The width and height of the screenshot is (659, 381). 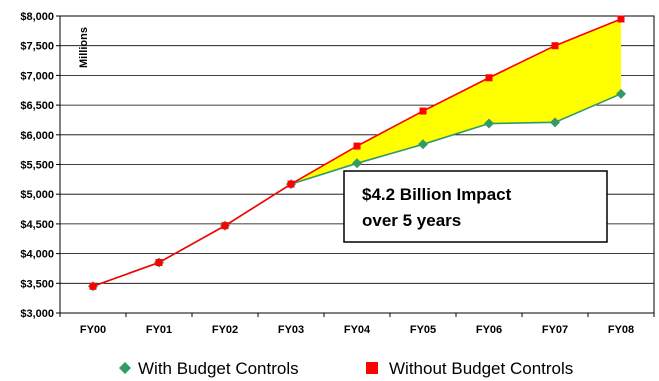 I want to click on y-tick-label: $8,000, so click(x=37, y=17).